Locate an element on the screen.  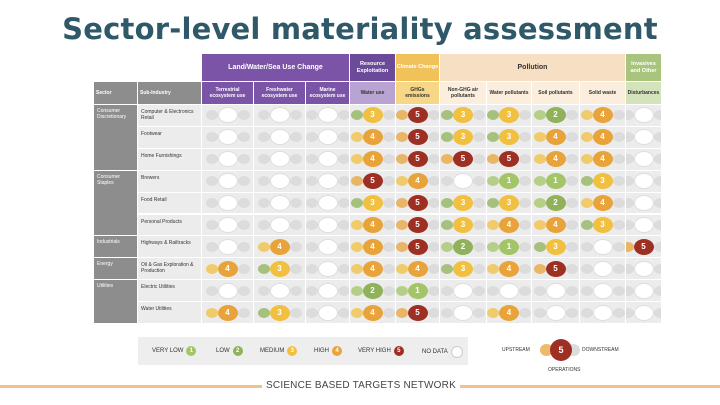
sub-industry-label: Home Furnishings is located at coordinates (169, 159).